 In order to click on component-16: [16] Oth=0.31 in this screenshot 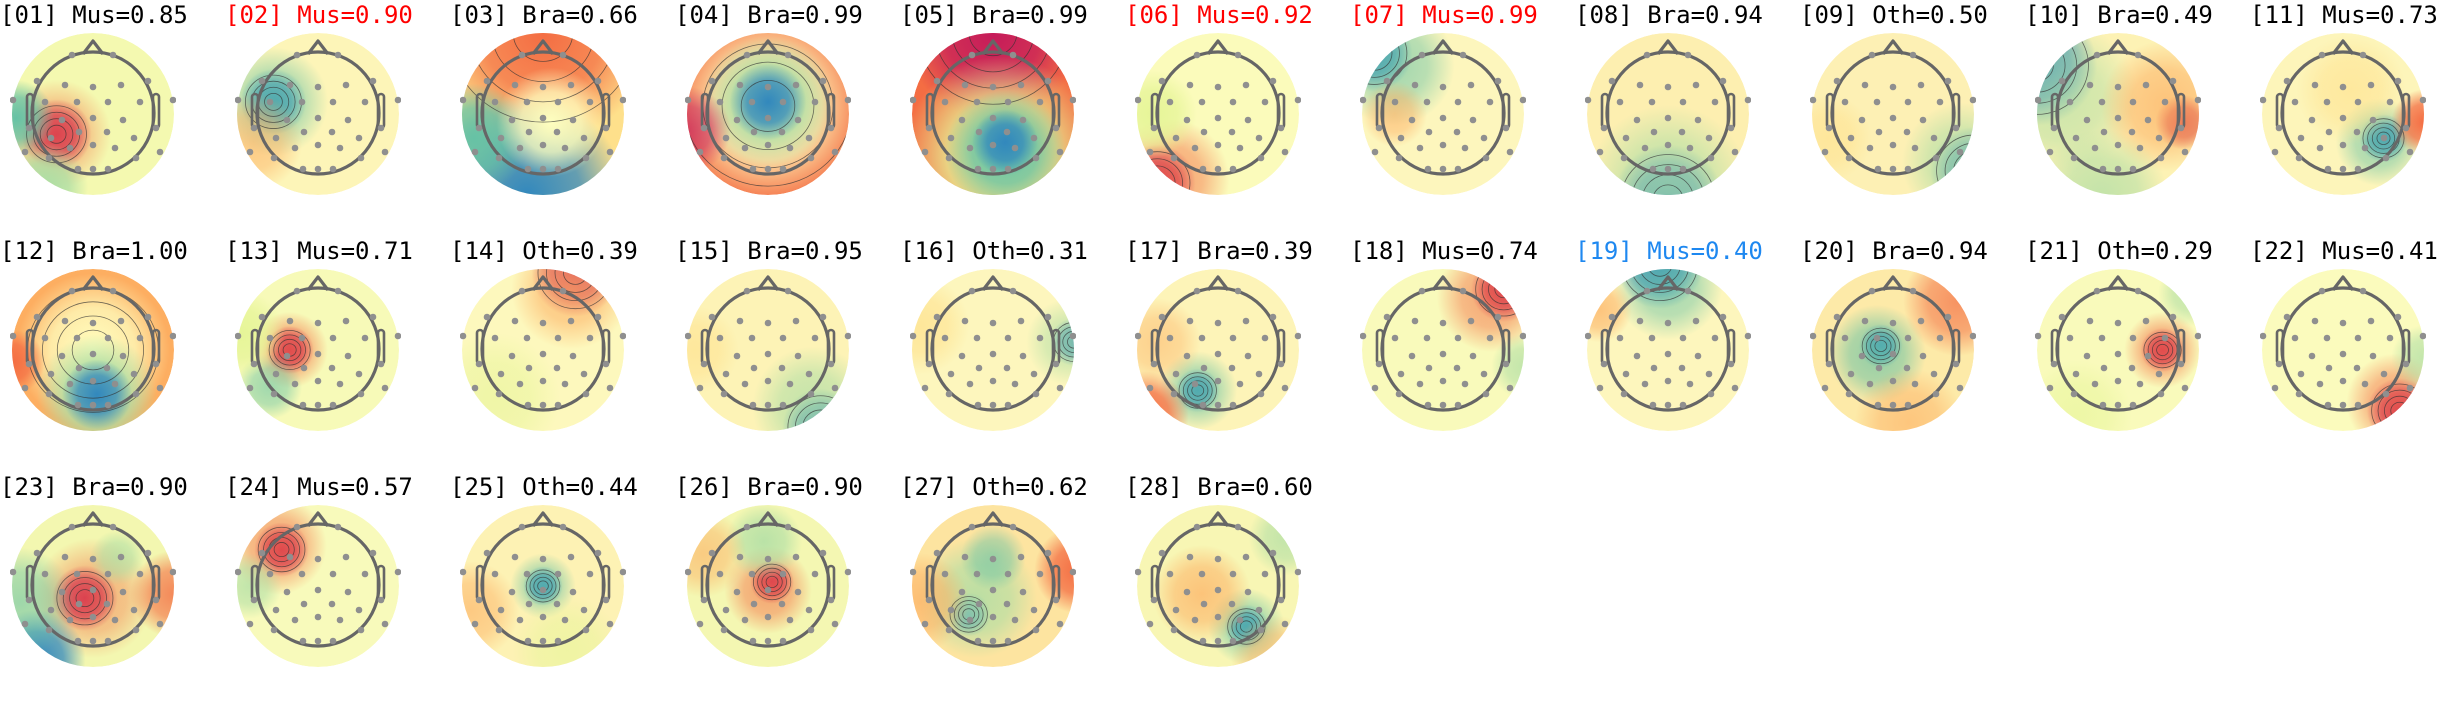, I will do `click(1012, 355)`.